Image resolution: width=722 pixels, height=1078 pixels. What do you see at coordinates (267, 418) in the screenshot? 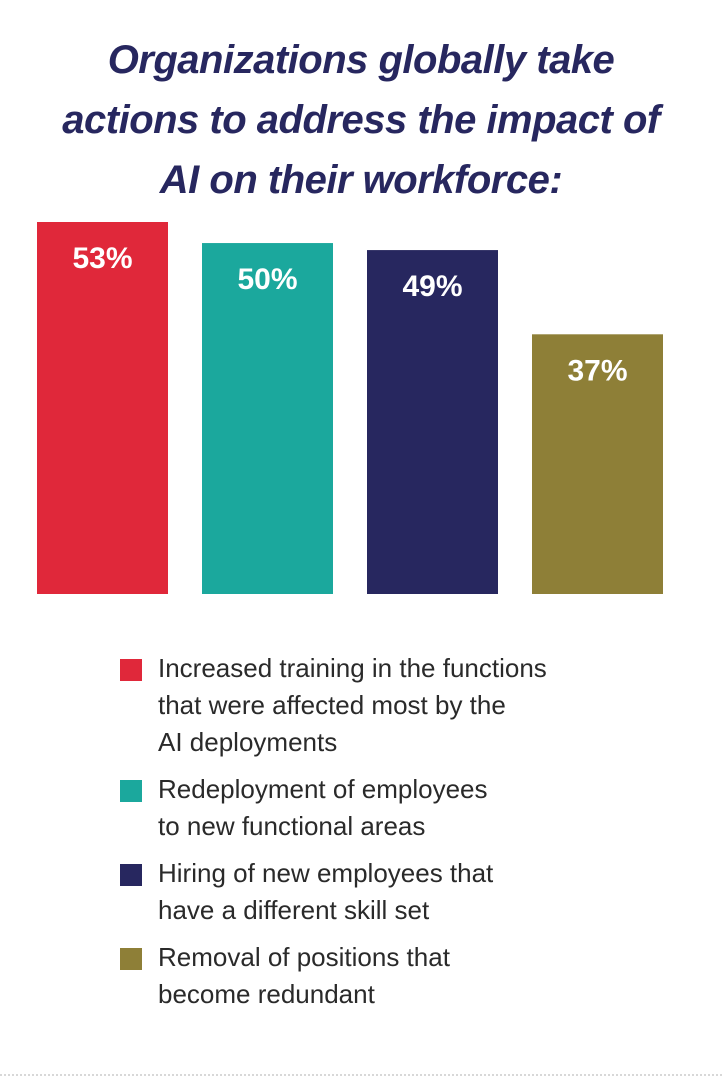
I see `bar-redeployment` at bounding box center [267, 418].